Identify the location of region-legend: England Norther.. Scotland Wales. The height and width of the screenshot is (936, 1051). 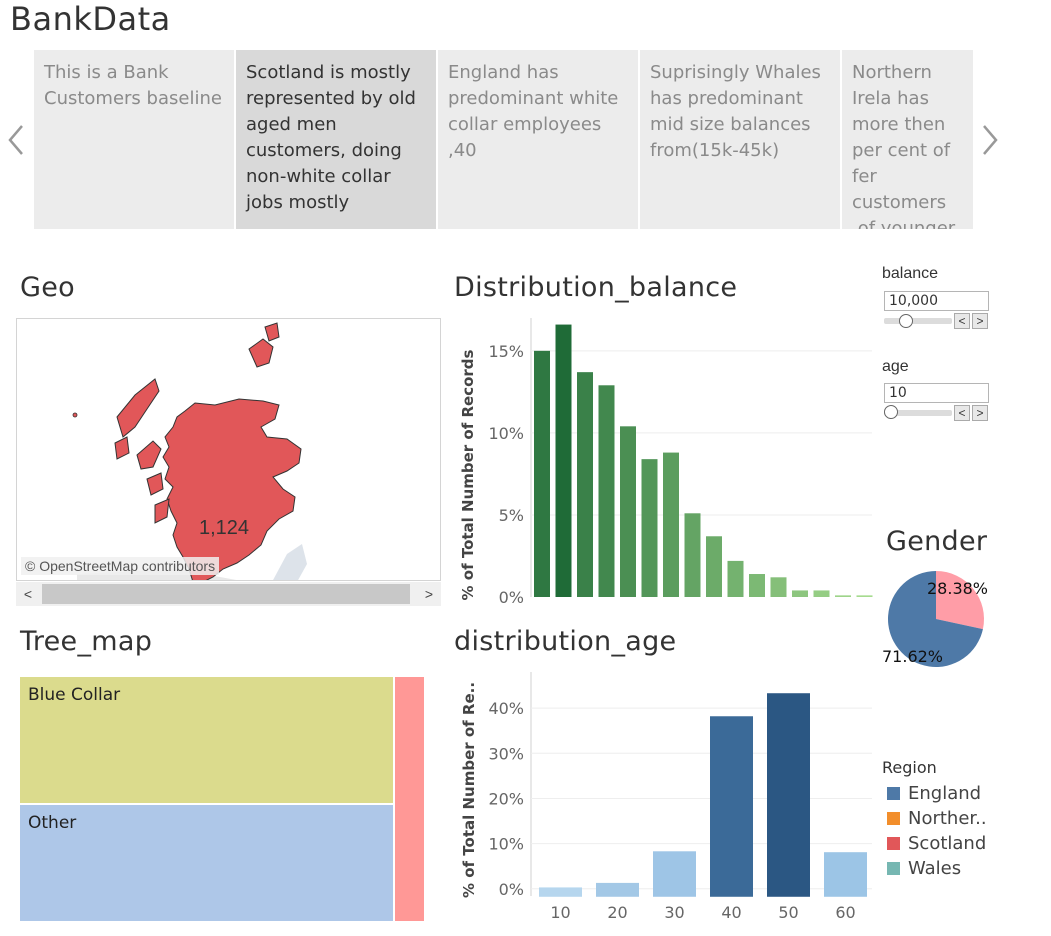
(937, 831).